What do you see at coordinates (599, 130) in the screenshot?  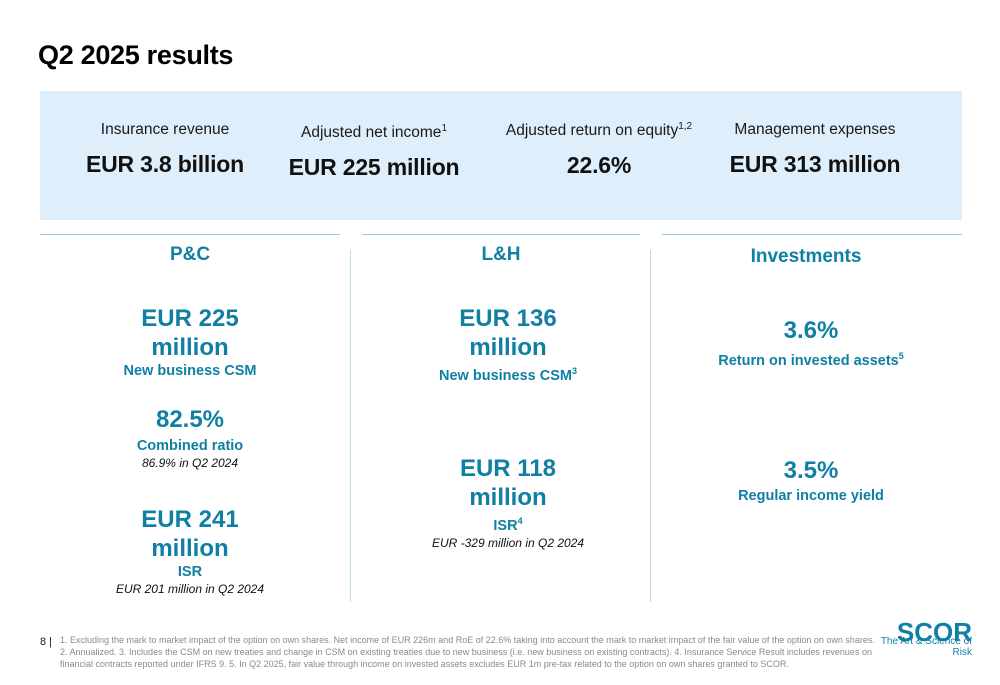 I see `kpi-label: Adjusted return on equity1,2` at bounding box center [599, 130].